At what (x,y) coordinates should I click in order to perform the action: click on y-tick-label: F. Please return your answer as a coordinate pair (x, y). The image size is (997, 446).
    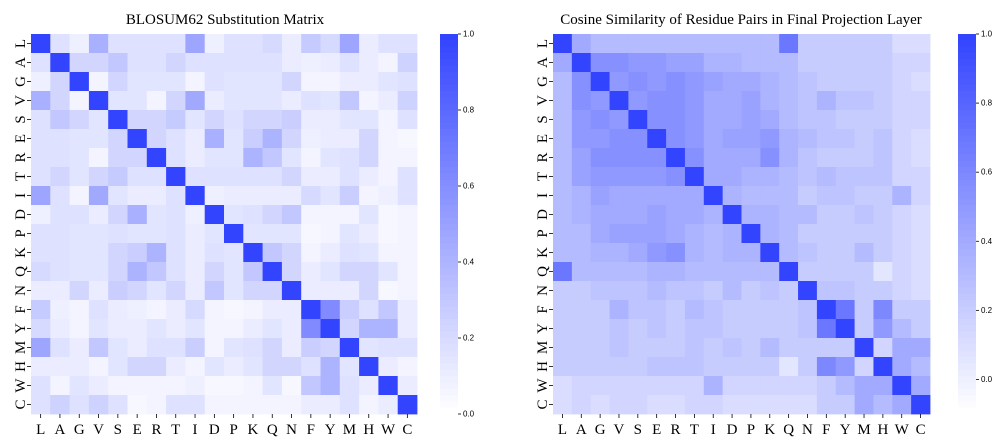
    Looking at the image, I should click on (21, 309).